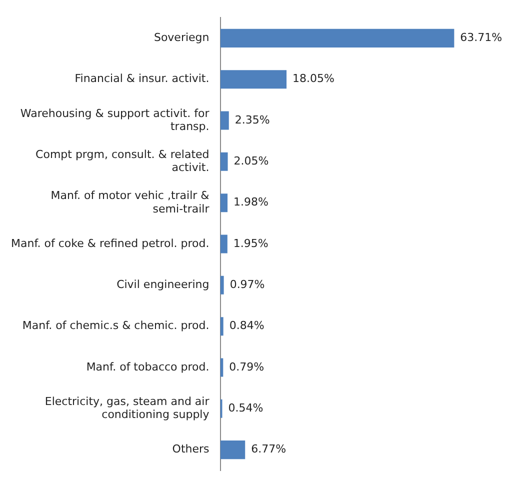  Describe the element at coordinates (130, 202) in the screenshot. I see `y-tick-label: Manf. of motor vehic ,trailr & semi-trailr` at that location.